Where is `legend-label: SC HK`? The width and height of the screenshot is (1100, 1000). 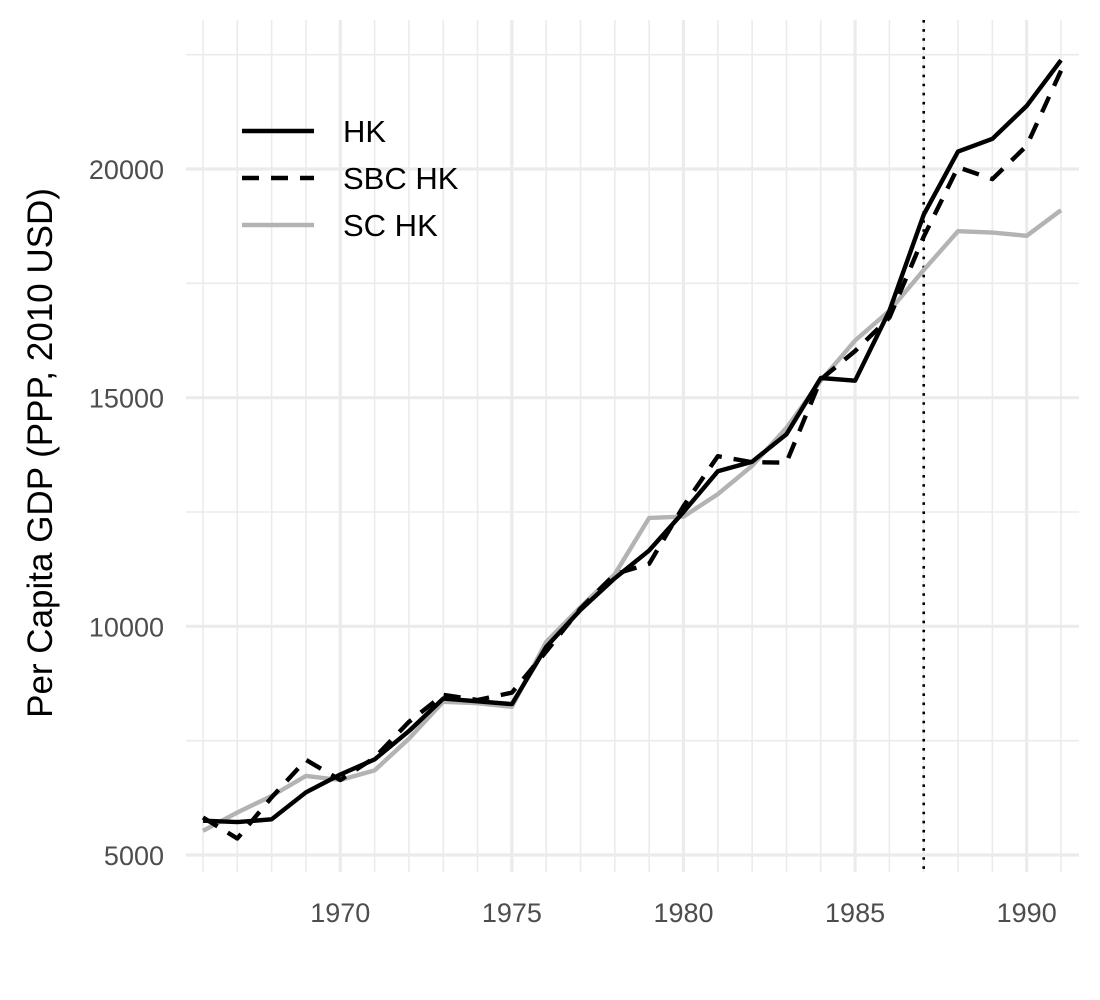 legend-label: SC HK is located at coordinates (390, 225).